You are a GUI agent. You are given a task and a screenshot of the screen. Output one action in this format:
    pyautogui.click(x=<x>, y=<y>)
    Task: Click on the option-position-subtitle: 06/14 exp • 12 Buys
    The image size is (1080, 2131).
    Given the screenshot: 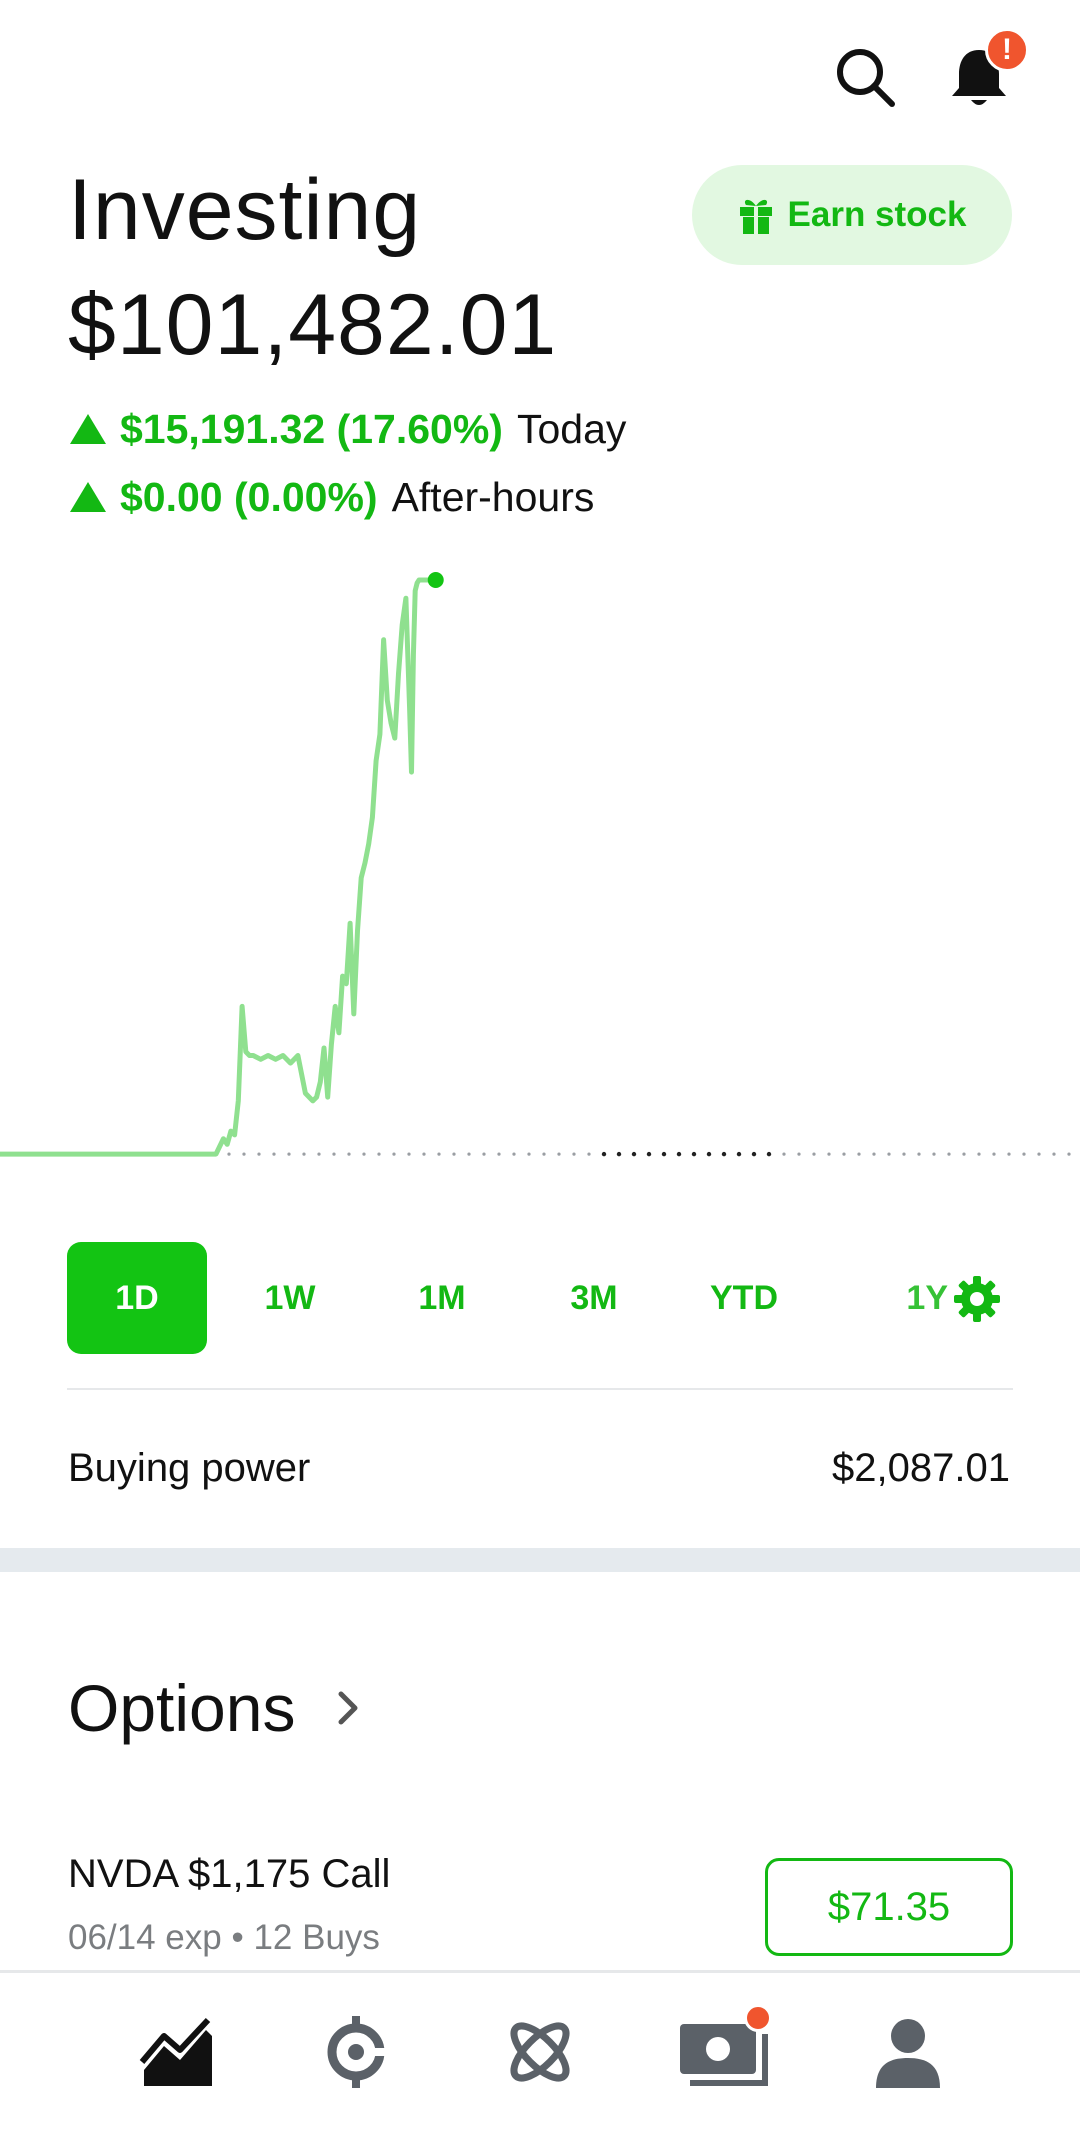 What is the action you would take?
    pyautogui.click(x=224, y=1937)
    